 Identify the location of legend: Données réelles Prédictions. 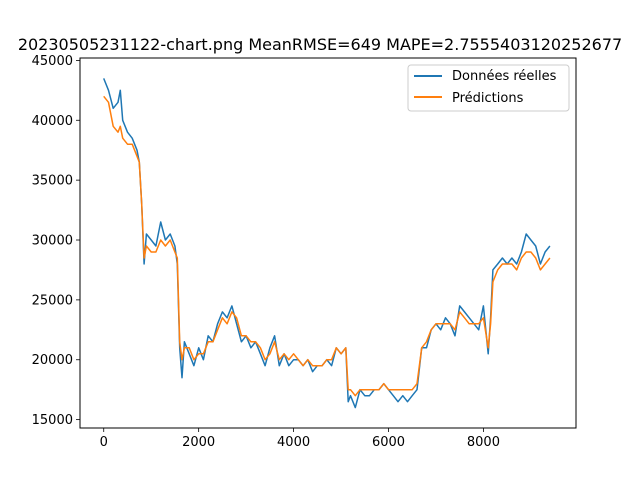
(488, 88).